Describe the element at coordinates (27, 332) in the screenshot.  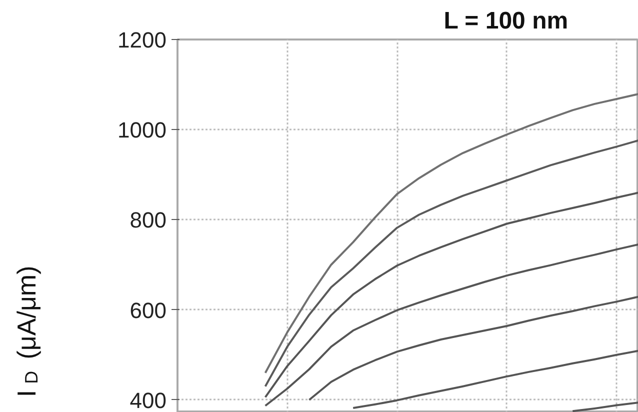
I see `y-axis-title: ID (μA/μm)` at that location.